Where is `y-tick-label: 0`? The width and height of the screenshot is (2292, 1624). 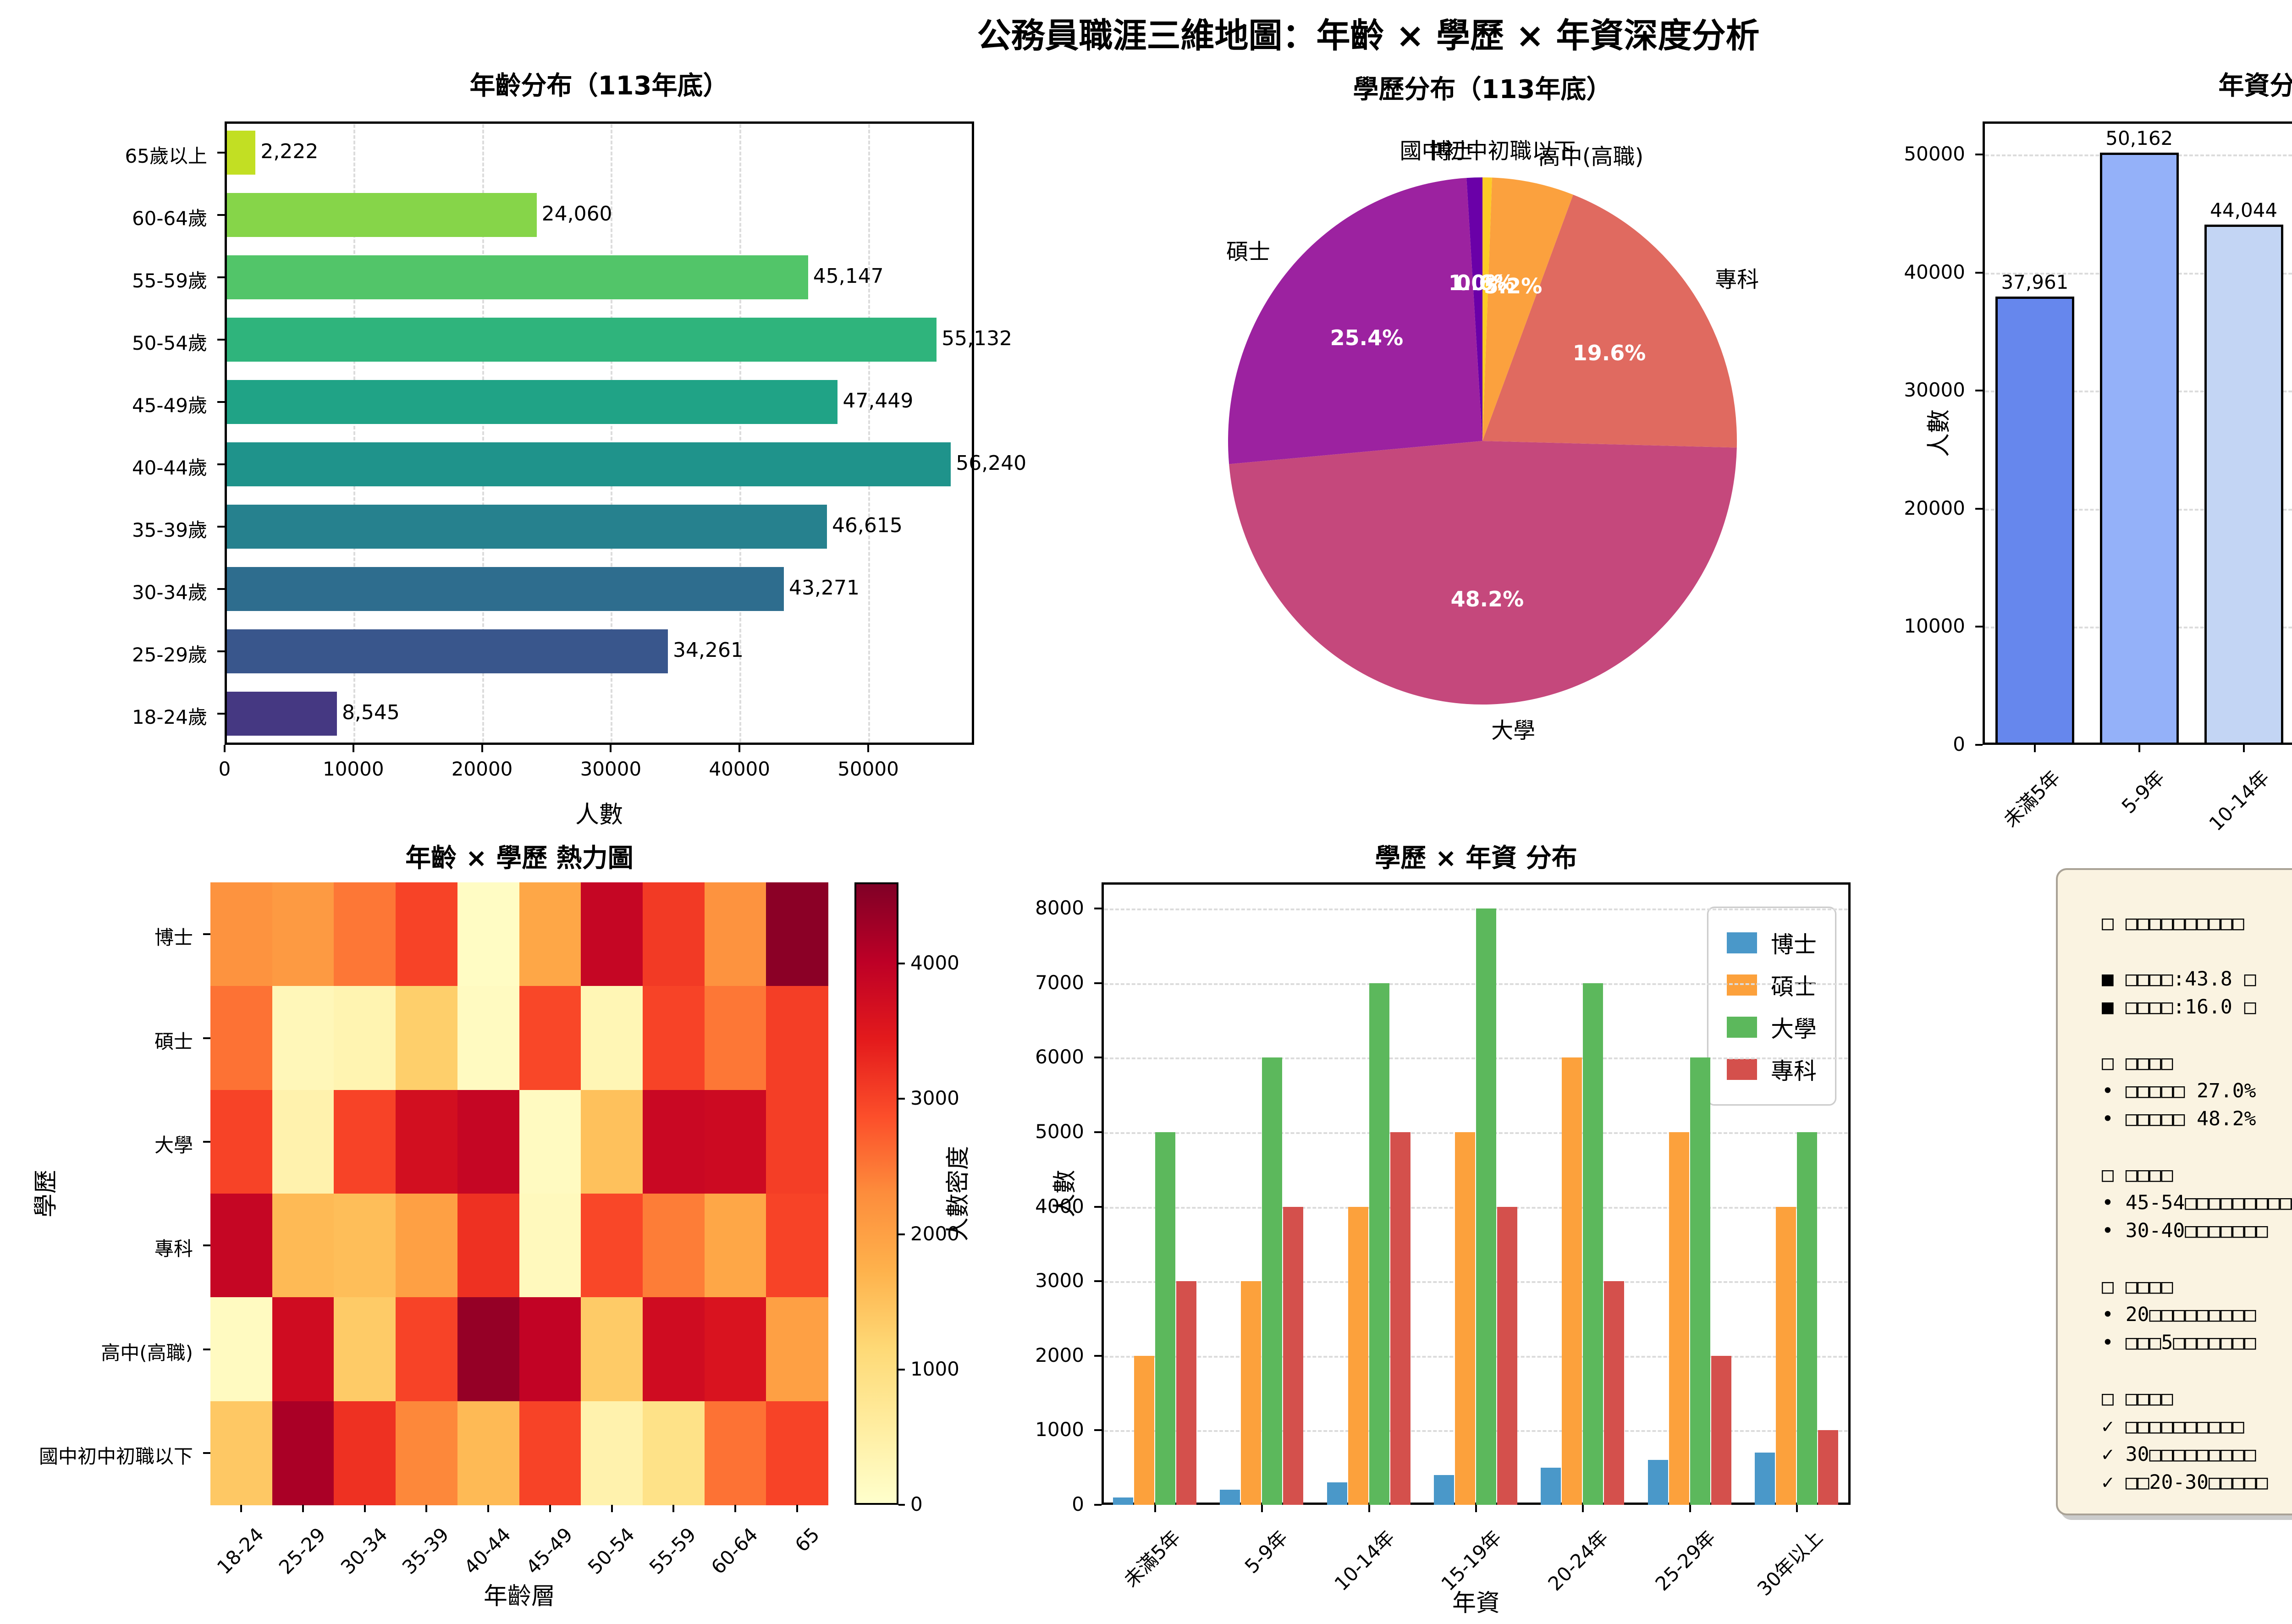 y-tick-label: 0 is located at coordinates (1078, 1504).